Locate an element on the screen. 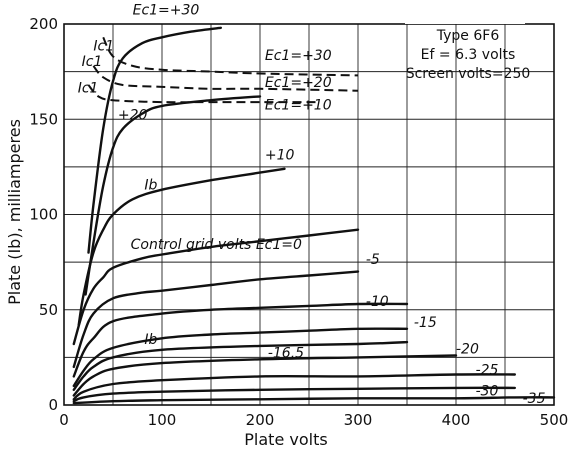 The image size is (577, 449). curve-label: +20 is located at coordinates (133, 115).